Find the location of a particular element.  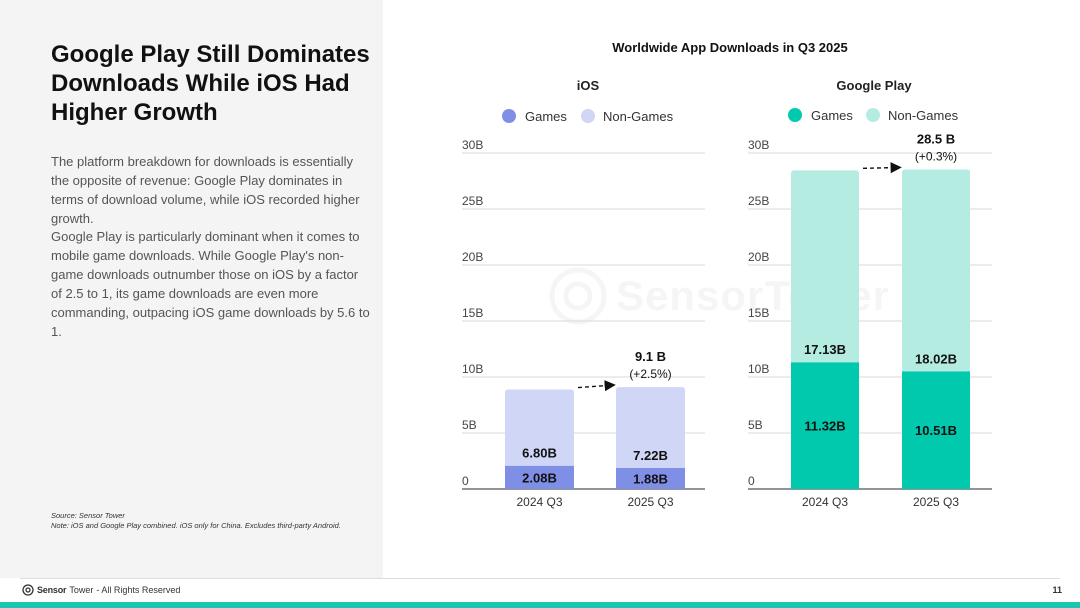

google-play-y-tick-label: 5B is located at coordinates (755, 425).